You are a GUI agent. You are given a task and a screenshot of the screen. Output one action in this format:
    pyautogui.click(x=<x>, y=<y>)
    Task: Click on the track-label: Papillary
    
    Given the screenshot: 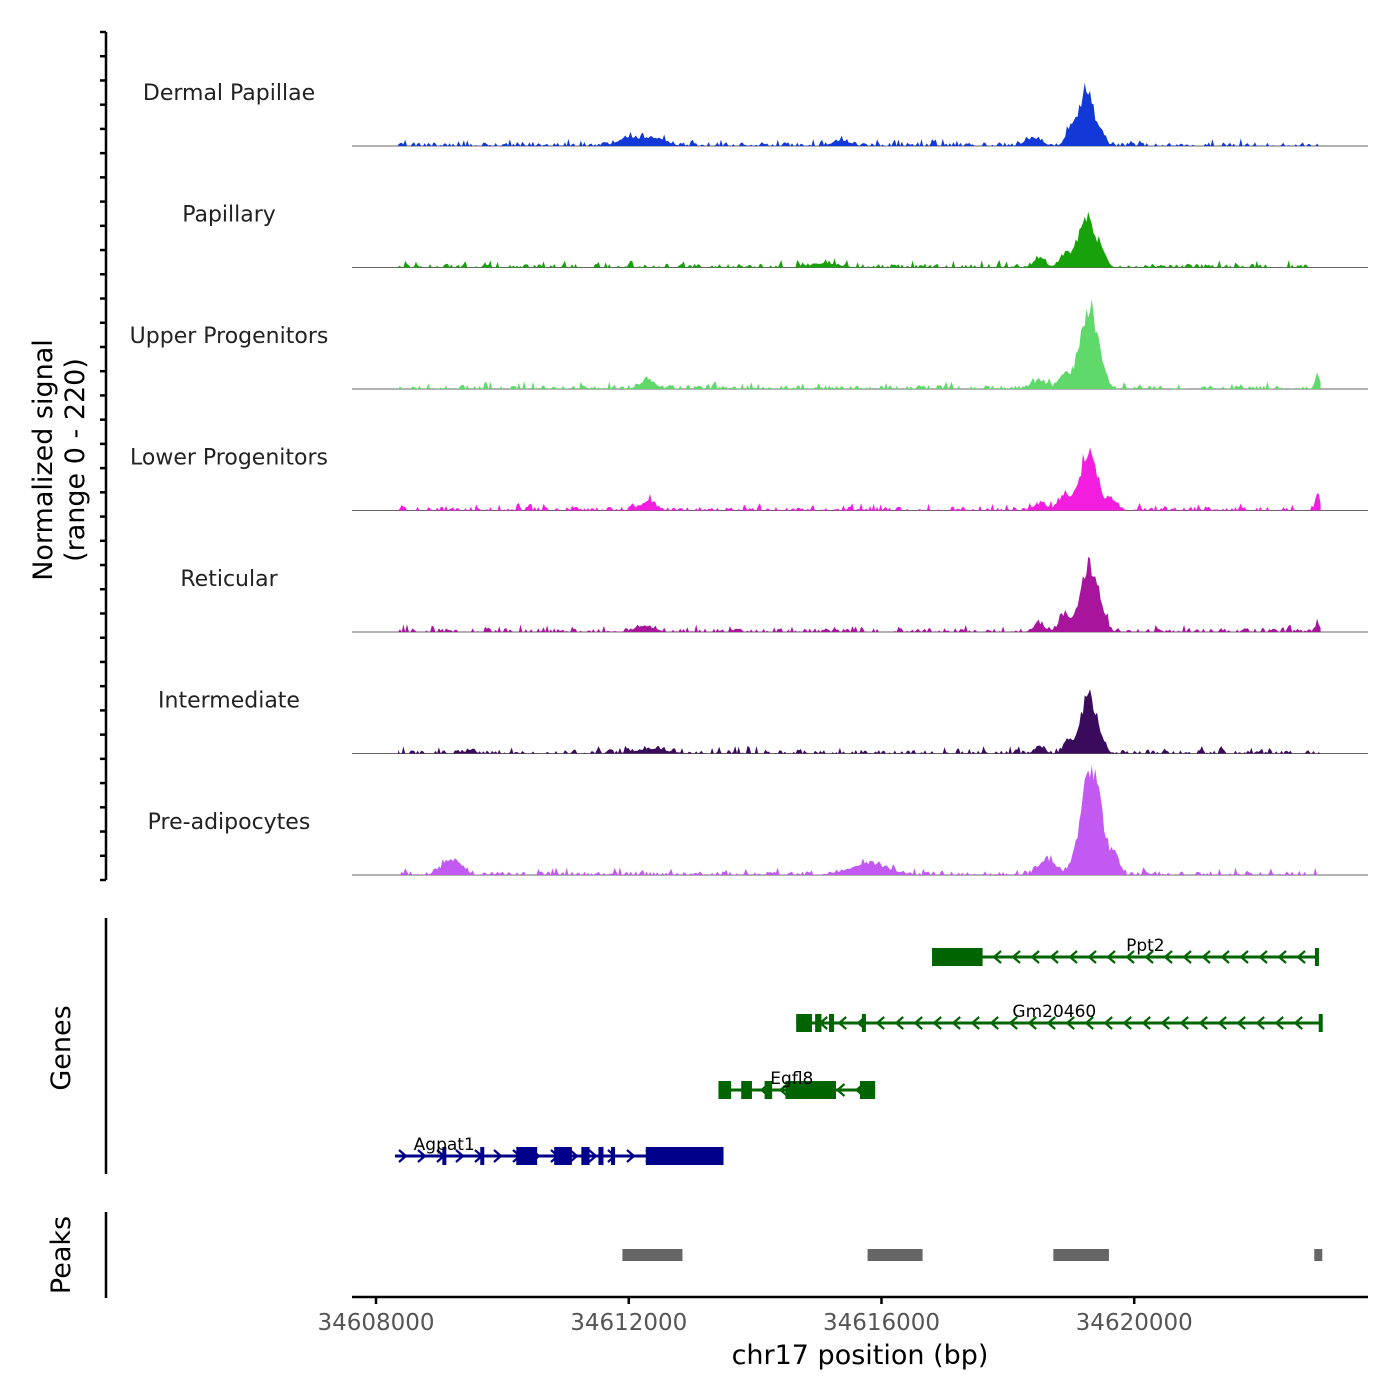 What is the action you would take?
    pyautogui.click(x=229, y=215)
    